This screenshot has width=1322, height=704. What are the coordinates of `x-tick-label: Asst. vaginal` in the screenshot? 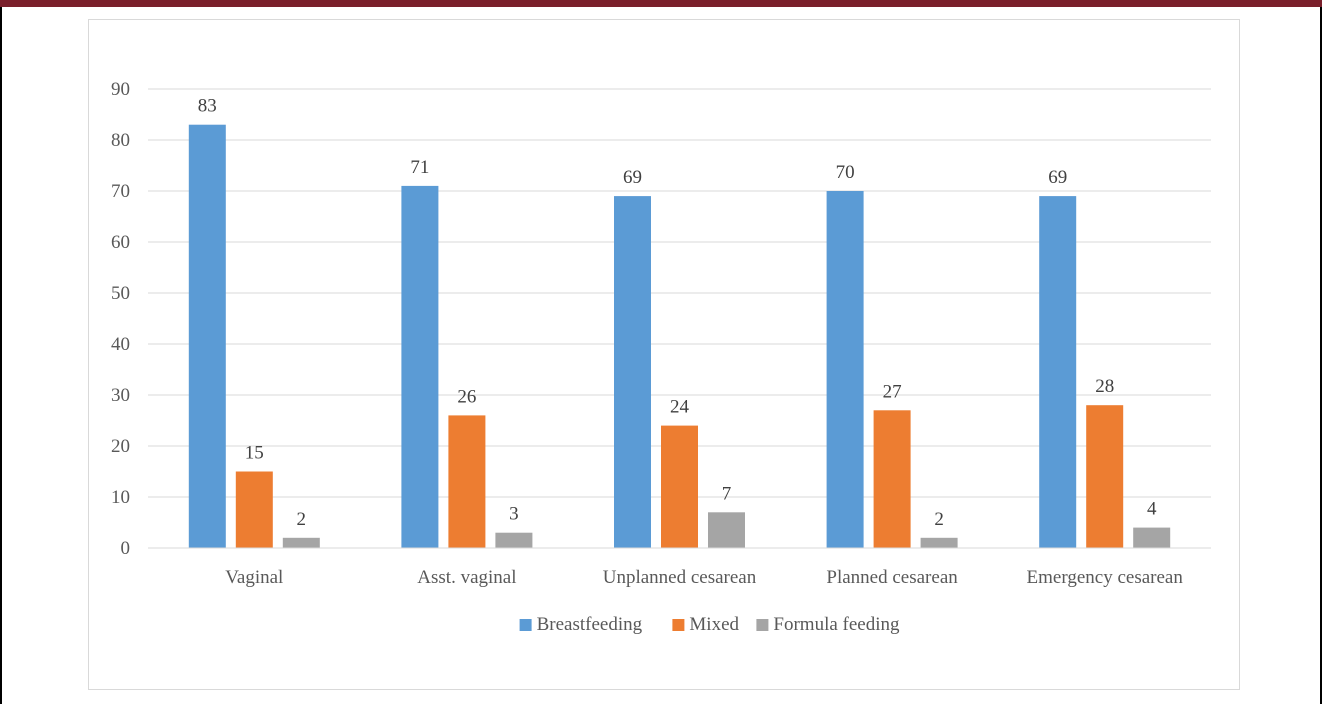 It's located at (466, 577).